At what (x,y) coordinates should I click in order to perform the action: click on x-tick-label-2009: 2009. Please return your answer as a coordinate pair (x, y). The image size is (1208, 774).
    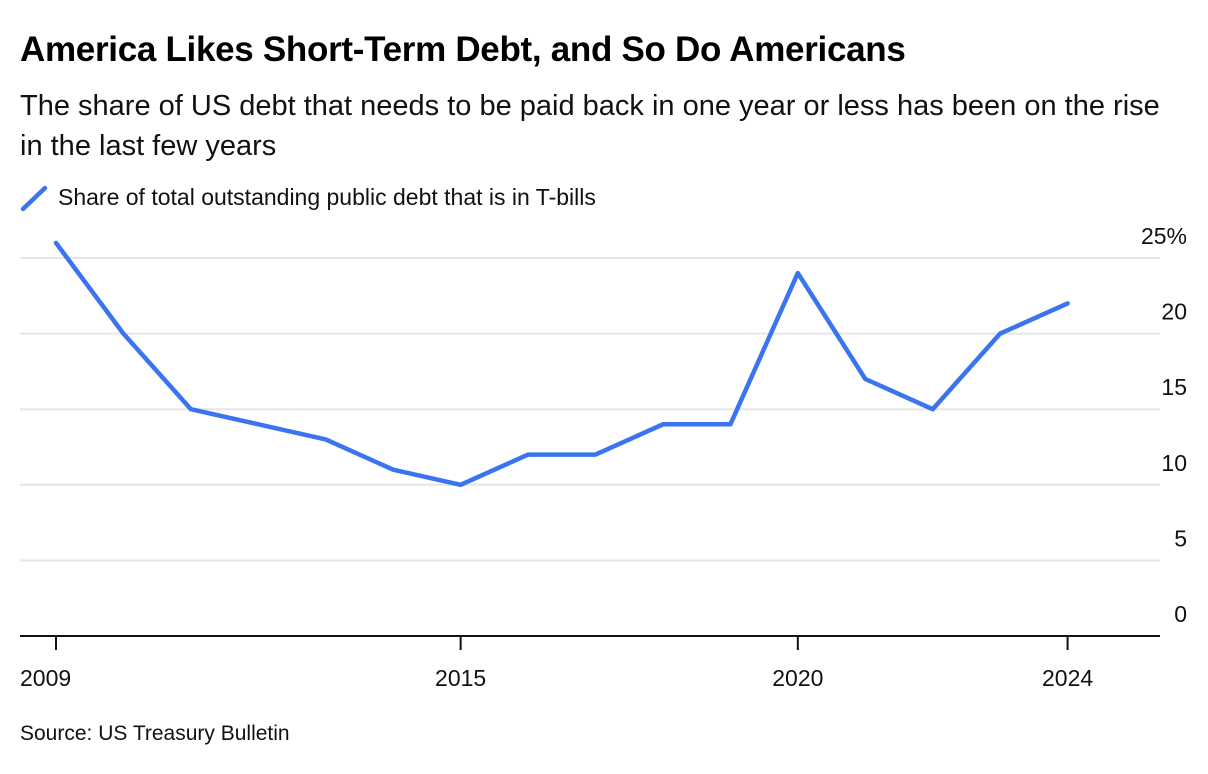
    Looking at the image, I should click on (45, 678).